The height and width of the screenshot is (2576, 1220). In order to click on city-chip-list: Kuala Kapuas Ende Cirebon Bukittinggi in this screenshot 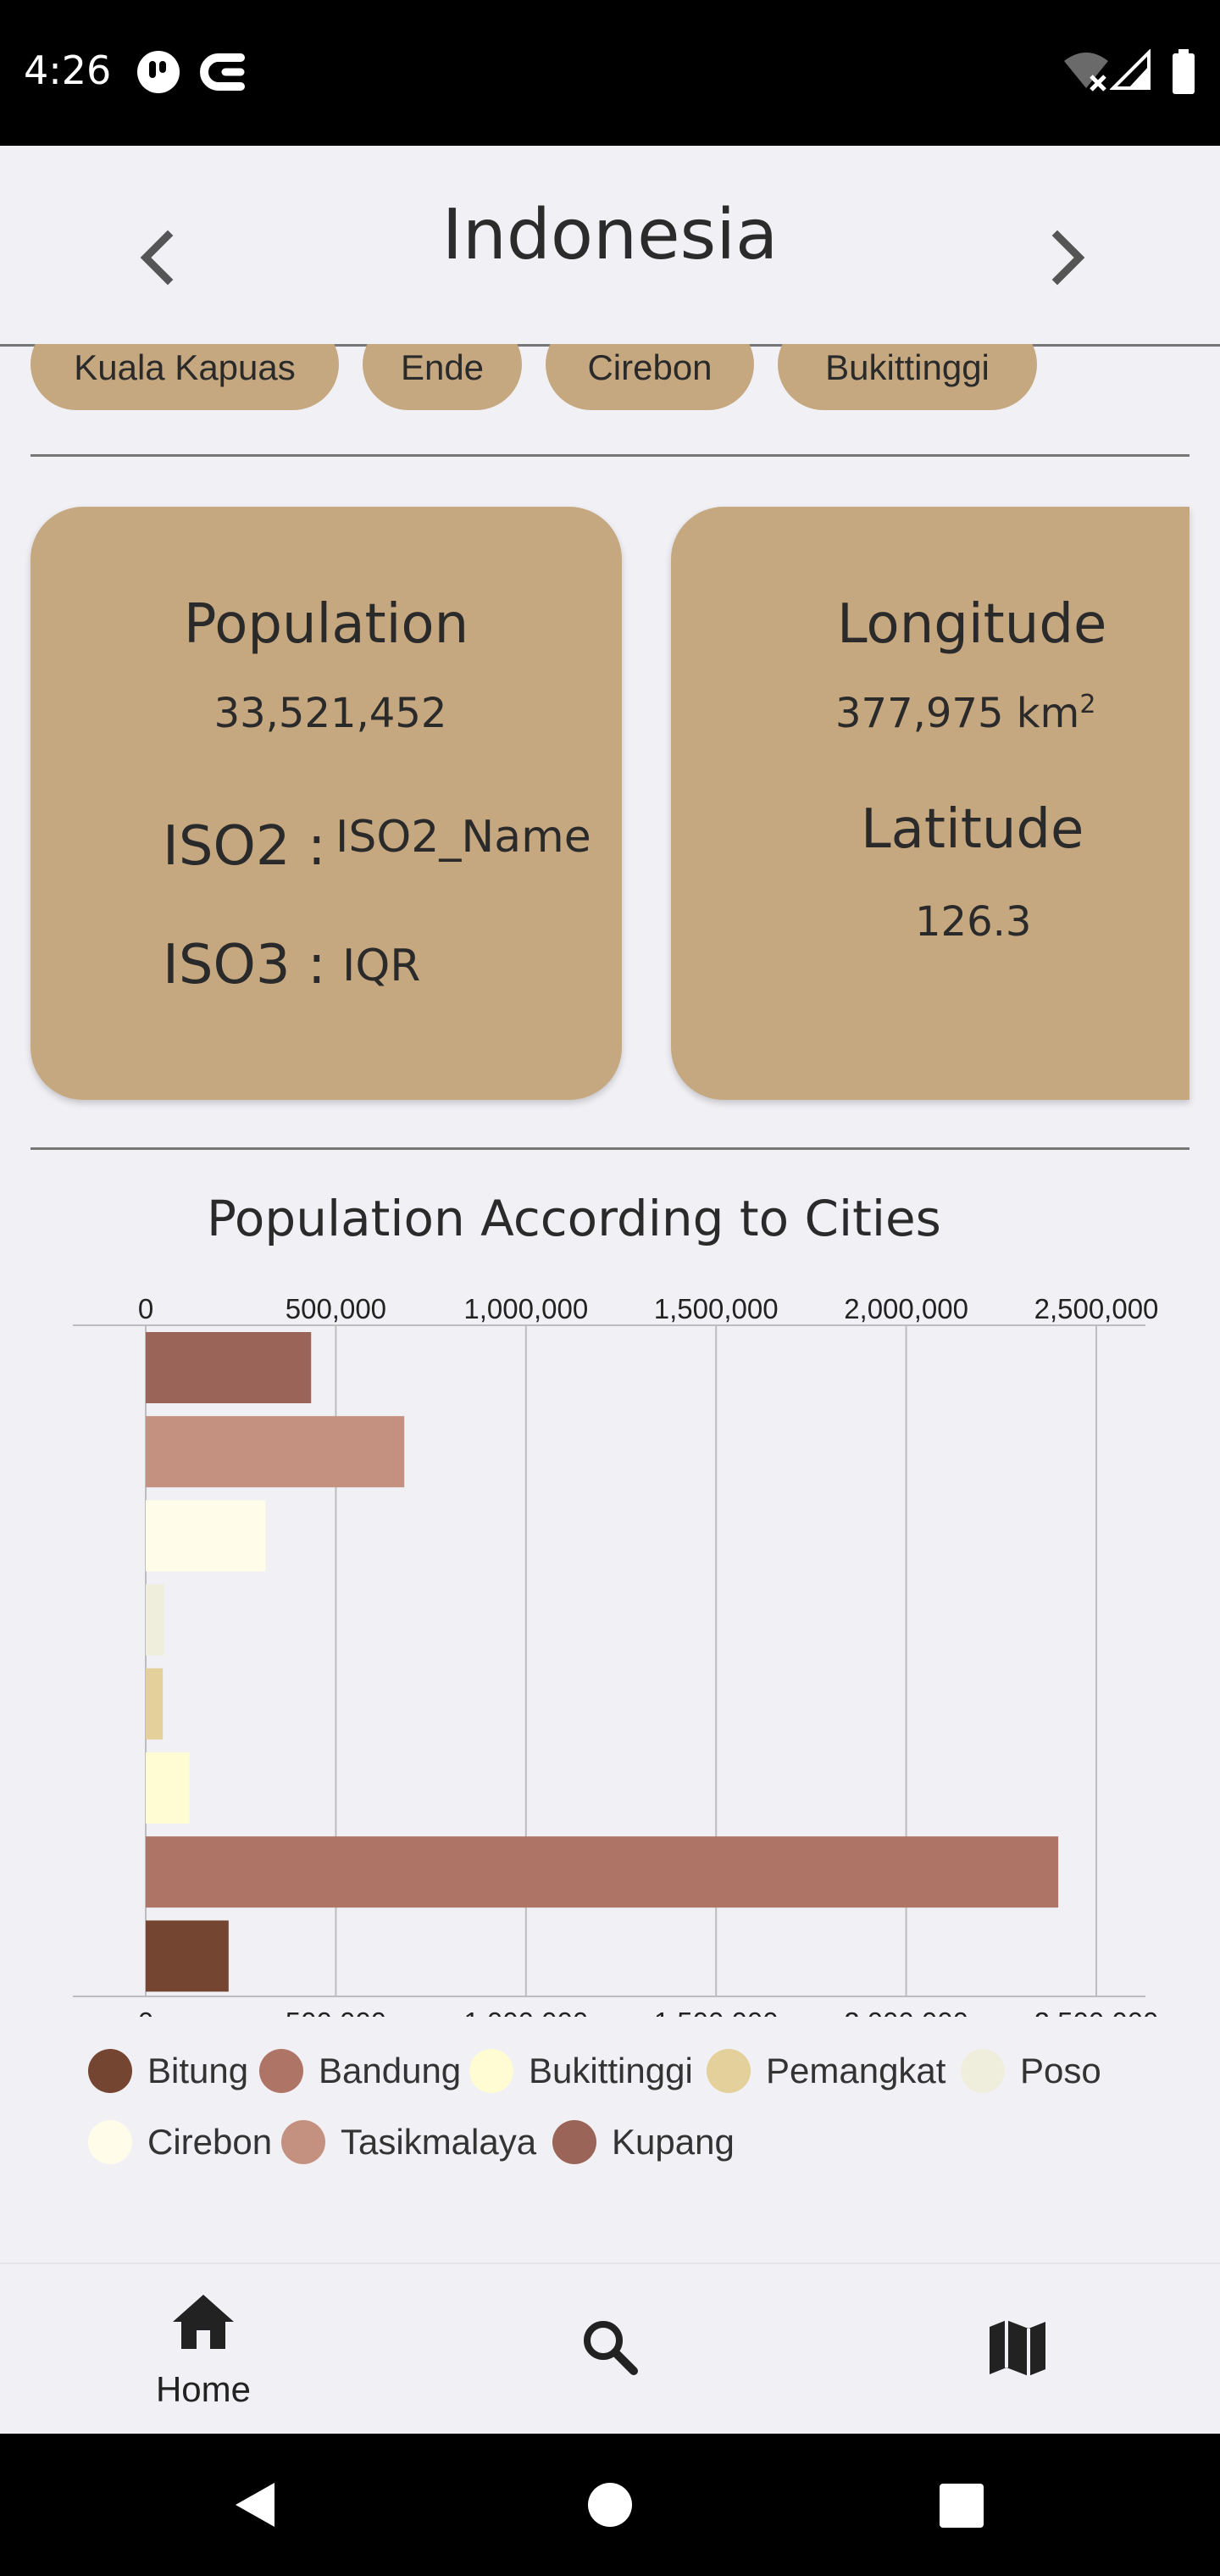, I will do `click(610, 378)`.